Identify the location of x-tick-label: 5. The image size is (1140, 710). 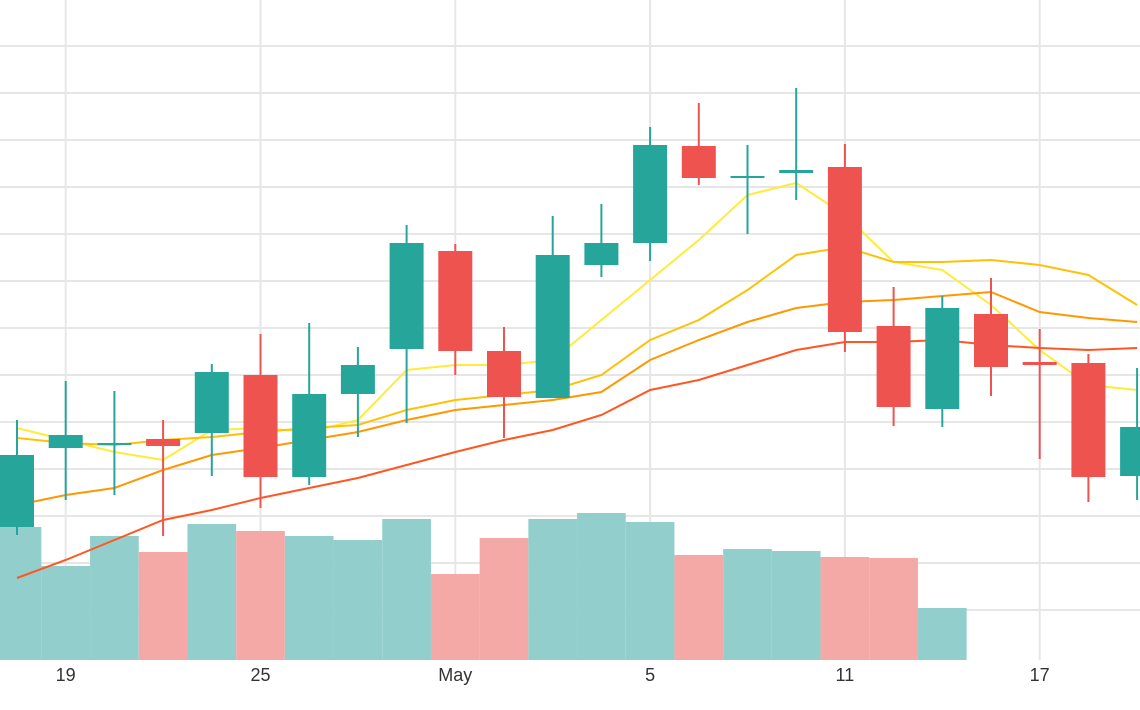
(650, 675).